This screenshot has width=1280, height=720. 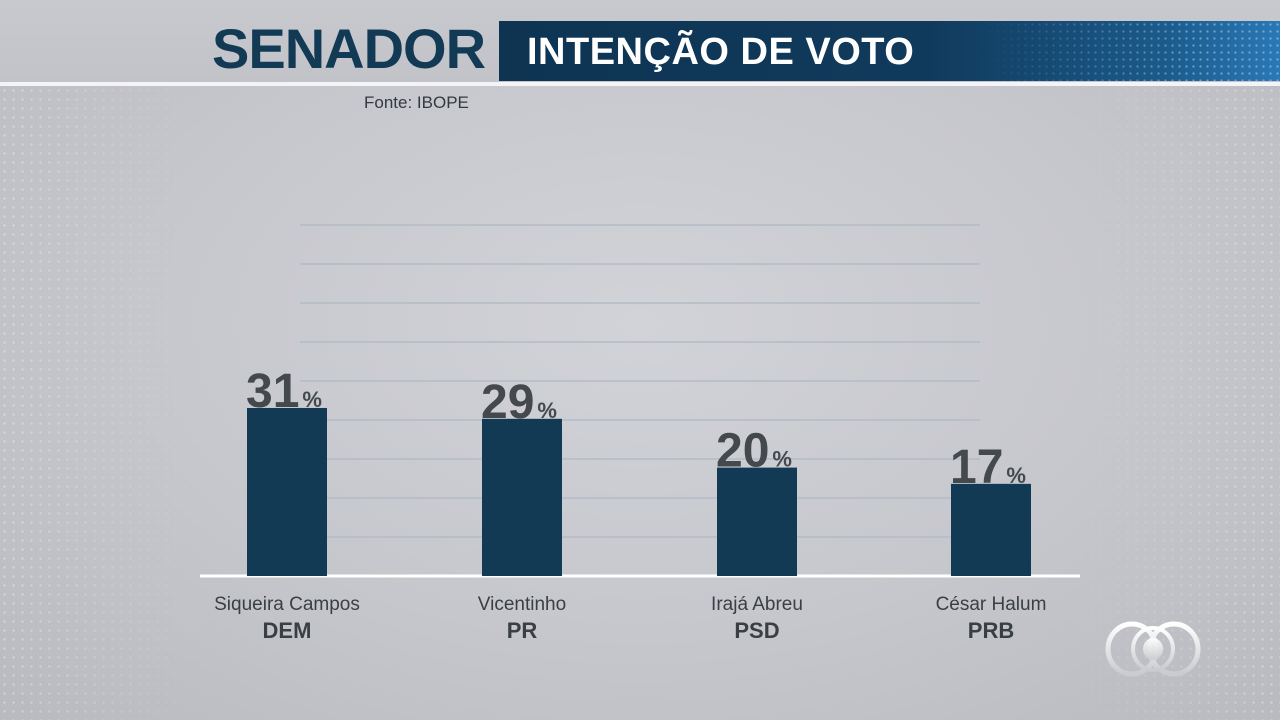 I want to click on category-label: Irajá Abreu, so click(x=757, y=604).